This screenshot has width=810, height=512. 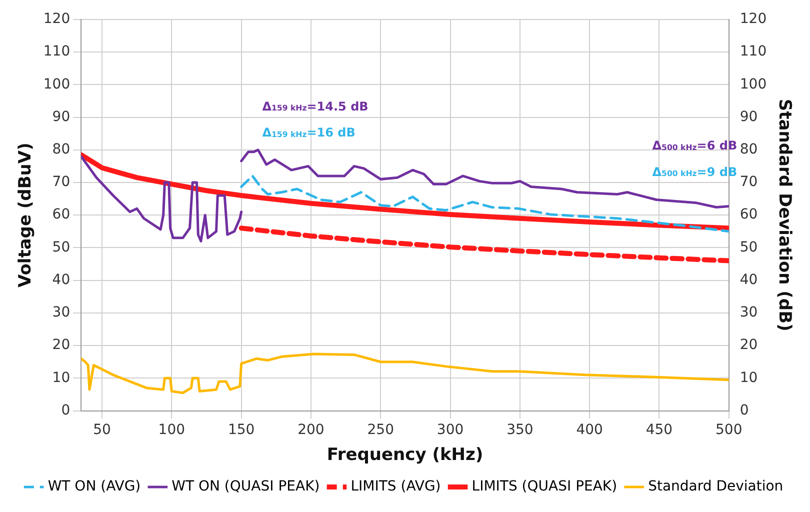 What do you see at coordinates (520, 430) in the screenshot?
I see `x-tick-label: 350` at bounding box center [520, 430].